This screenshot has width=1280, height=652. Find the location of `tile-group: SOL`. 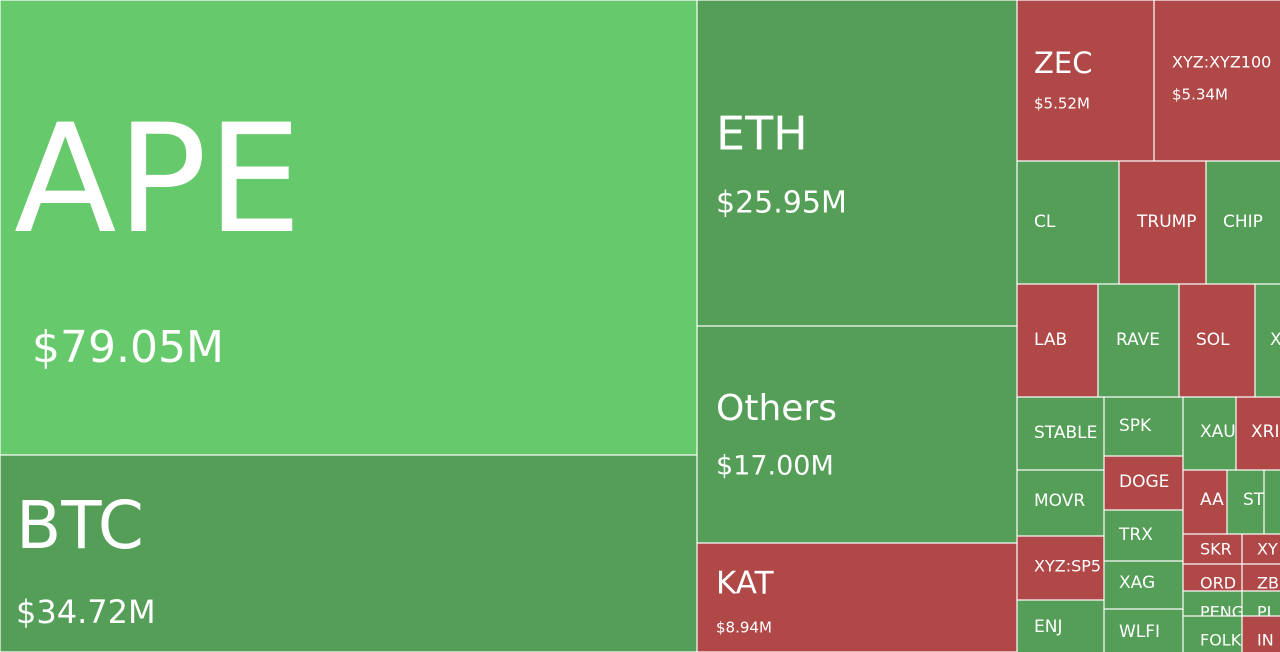

tile-group: SOL is located at coordinates (1217, 340).